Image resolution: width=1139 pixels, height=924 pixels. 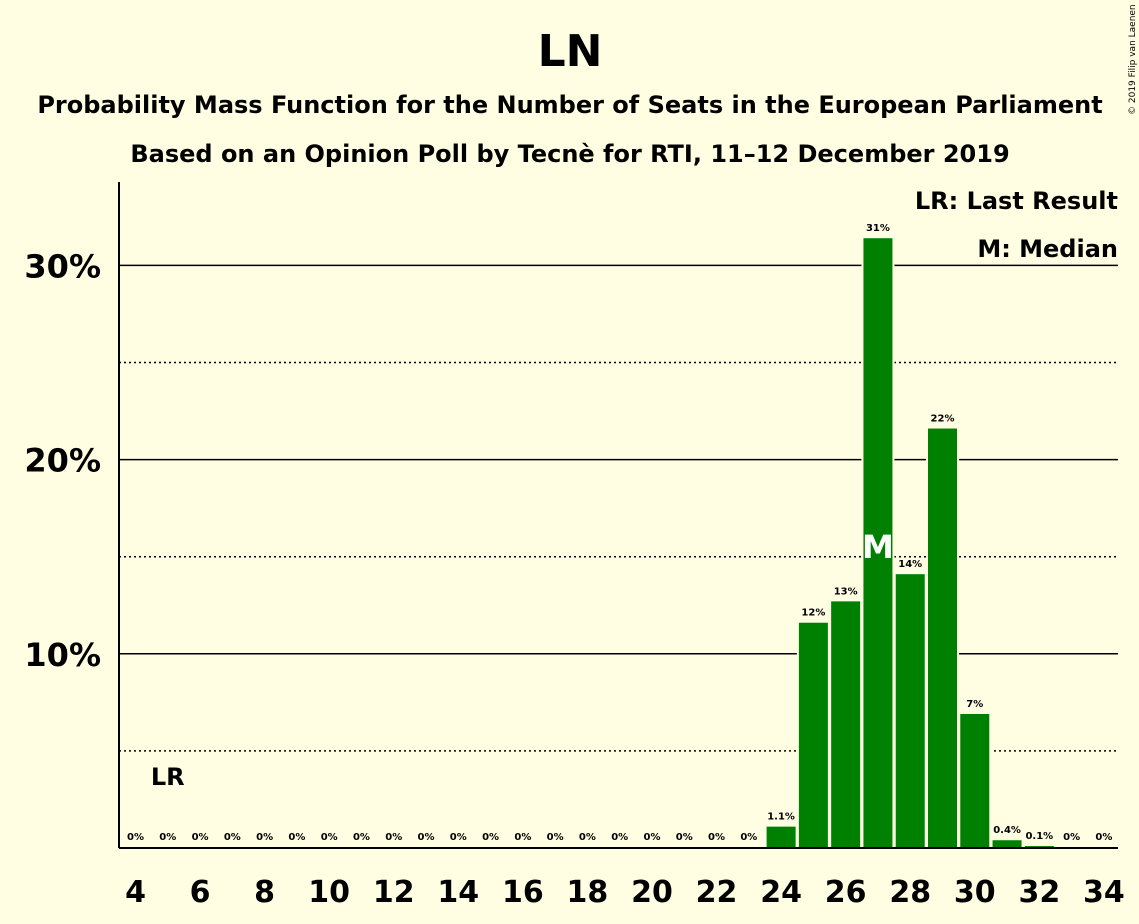 What do you see at coordinates (1047, 249) in the screenshot?
I see `legend-median: M: Median` at bounding box center [1047, 249].